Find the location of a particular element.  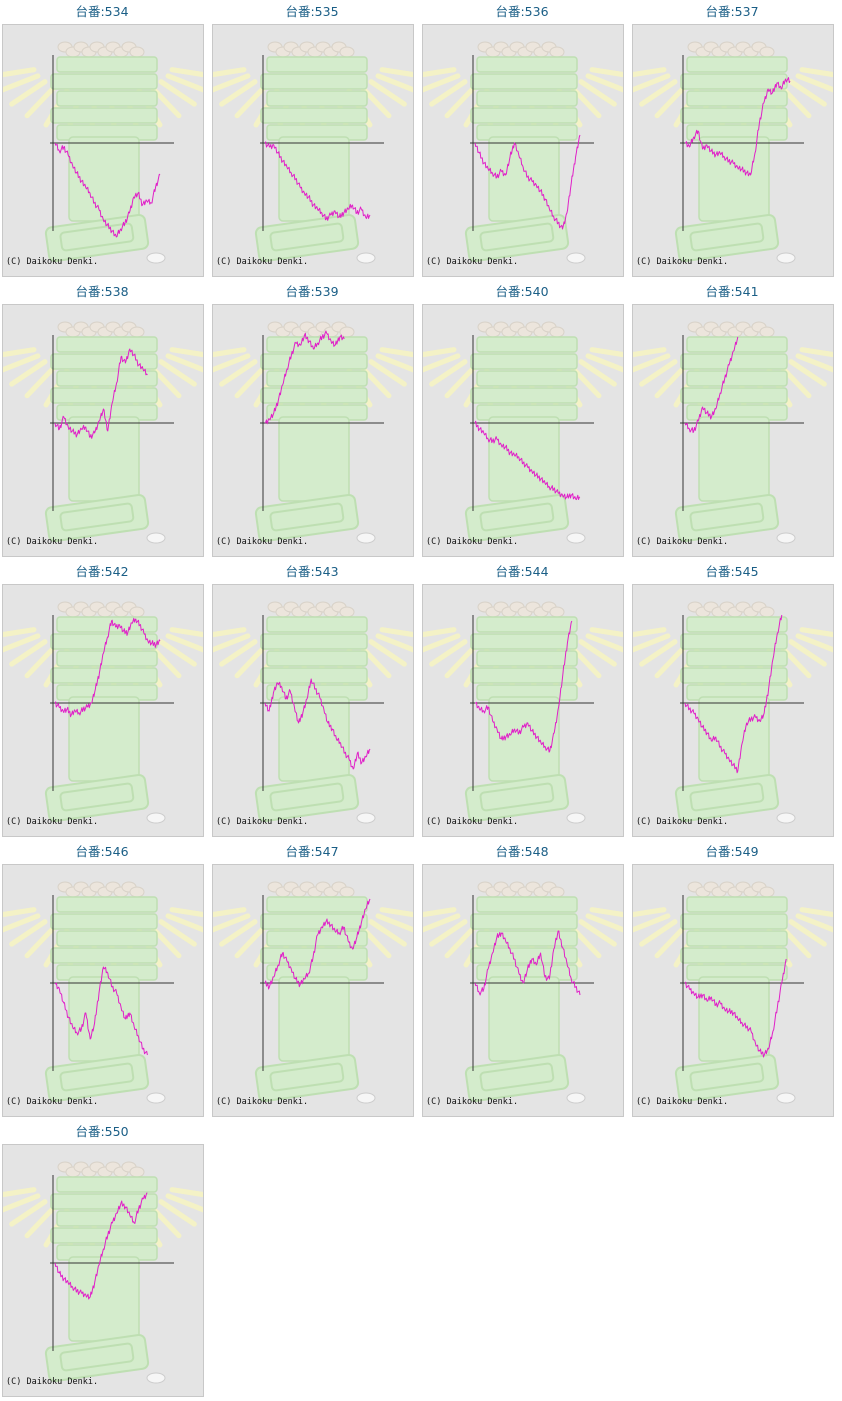

chart-title: 台番:547 is located at coordinates (312, 851).